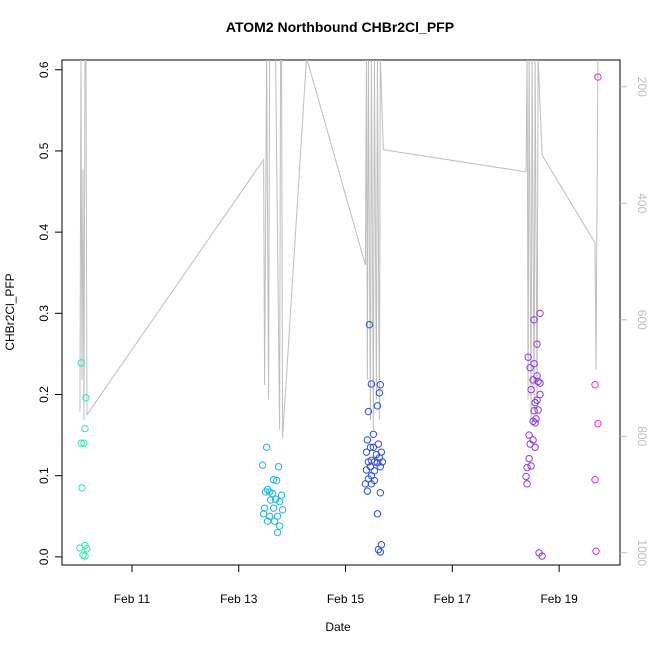 Image resolution: width=650 pixels, height=655 pixels. What do you see at coordinates (44, 556) in the screenshot?
I see `y-tick-label: 0.0` at bounding box center [44, 556].